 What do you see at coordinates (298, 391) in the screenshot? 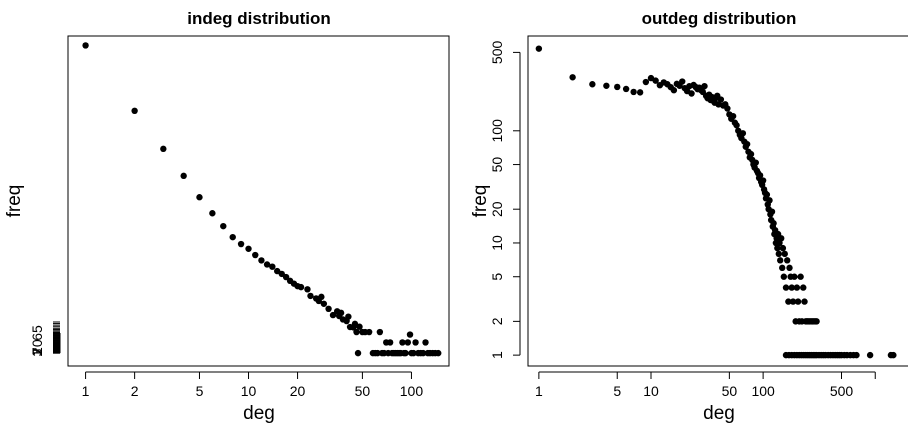
I see `x-tick-label: 20` at bounding box center [298, 391].